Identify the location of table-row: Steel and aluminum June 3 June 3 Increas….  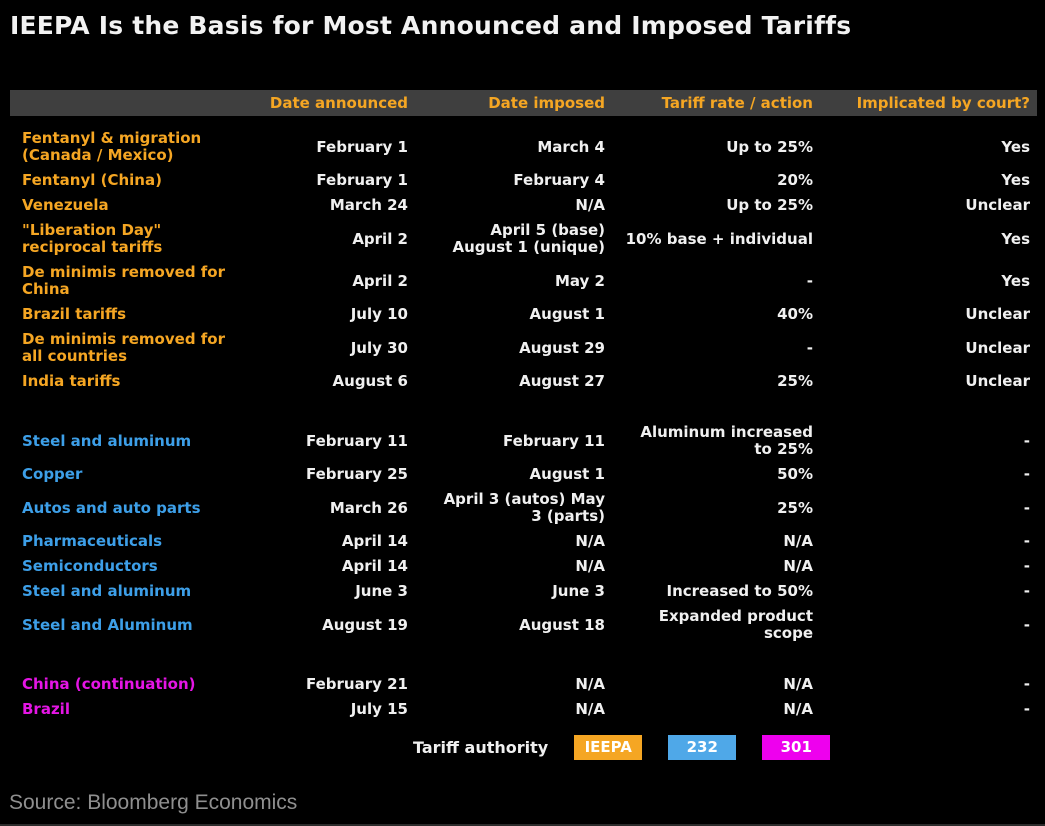
(523, 591).